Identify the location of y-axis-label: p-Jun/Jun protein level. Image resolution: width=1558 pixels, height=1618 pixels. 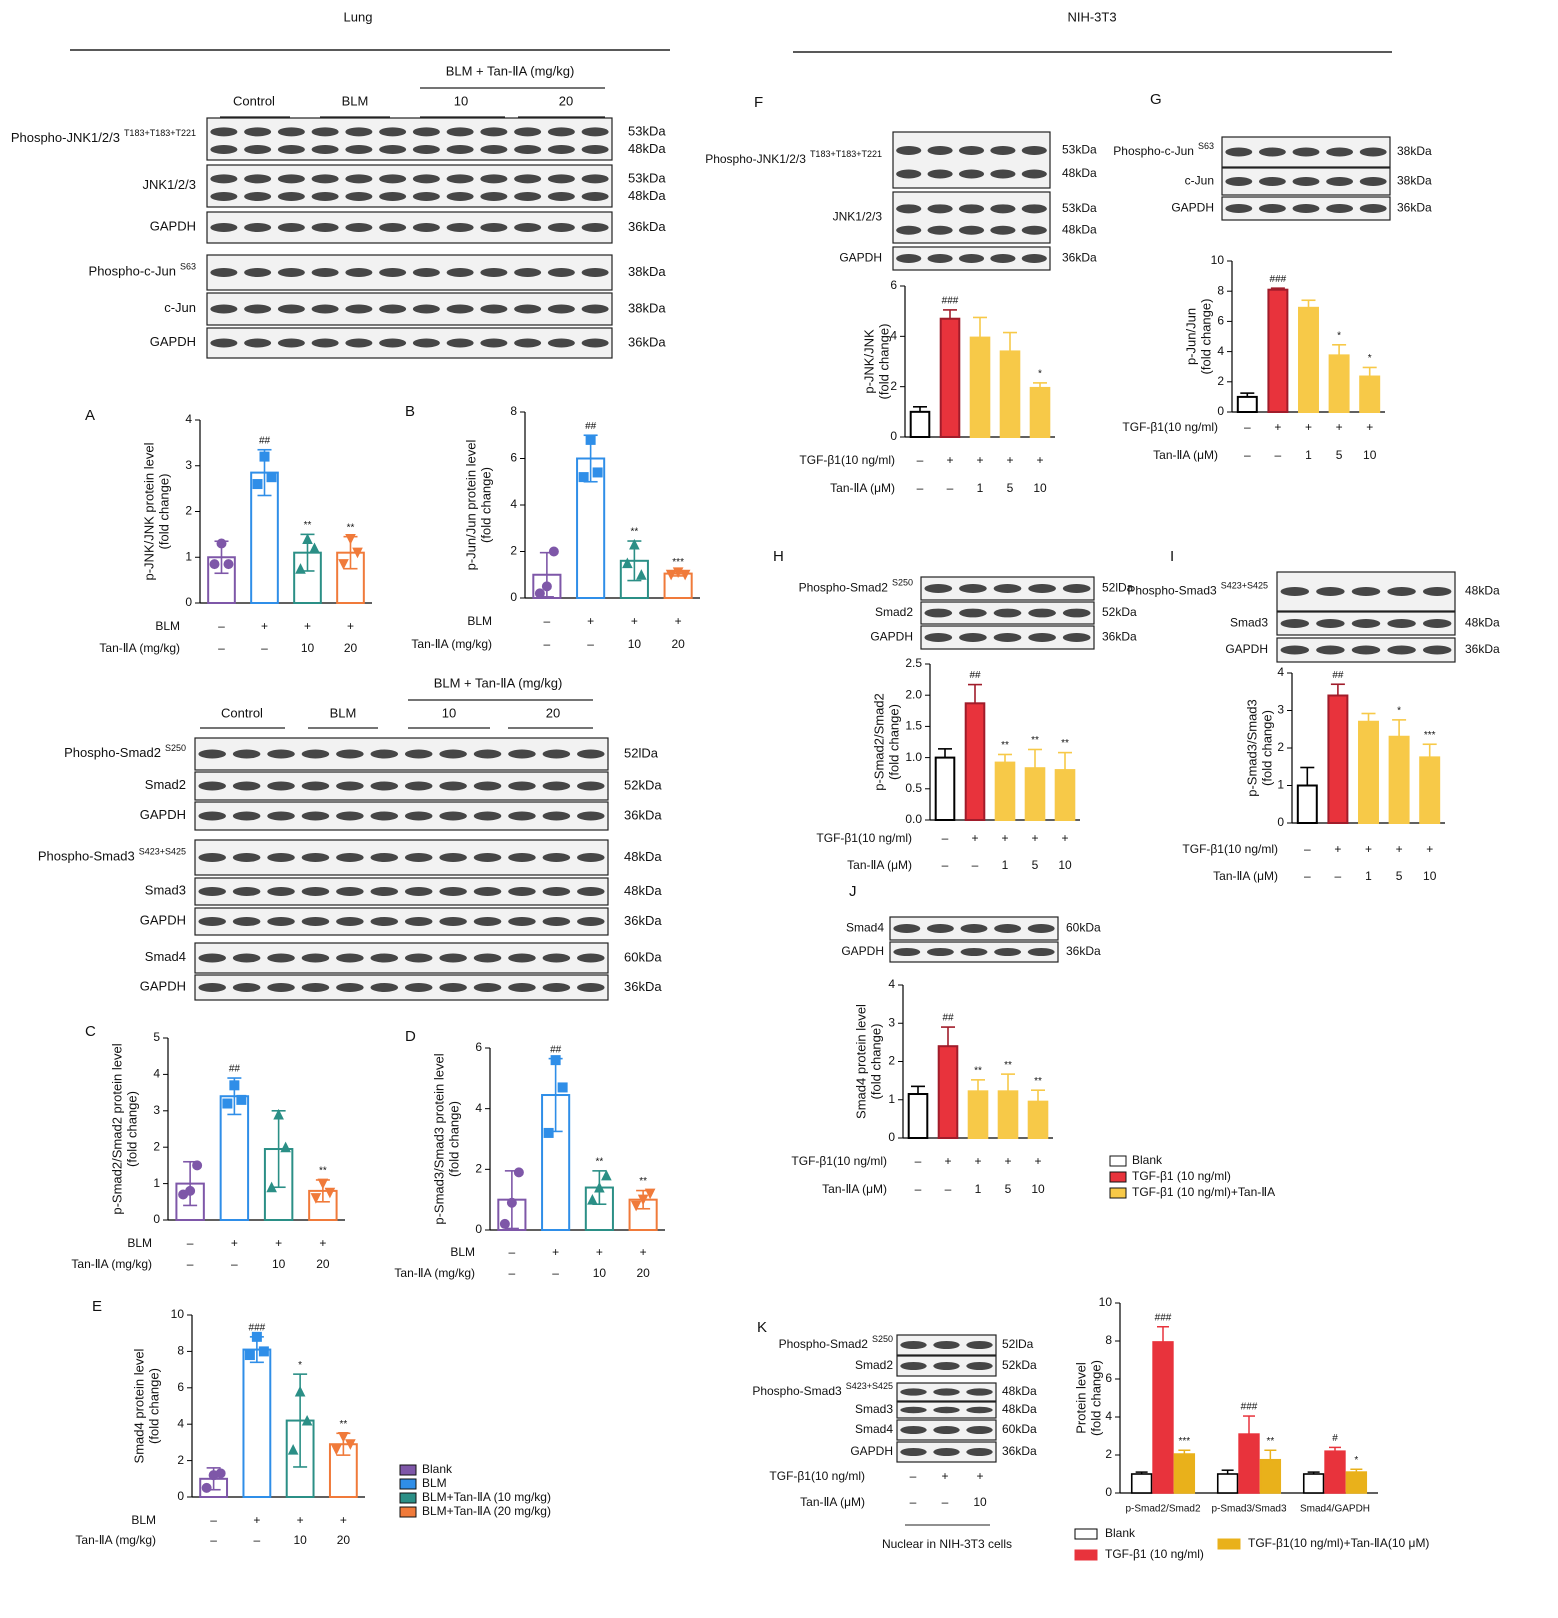
(470, 504).